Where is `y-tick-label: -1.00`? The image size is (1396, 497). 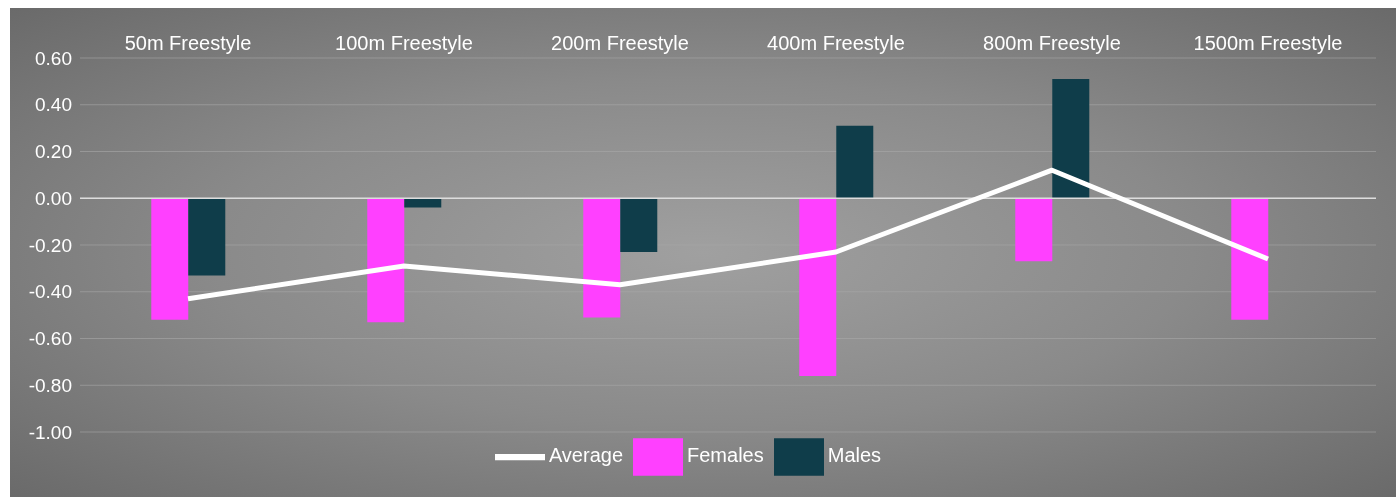
y-tick-label: -1.00 is located at coordinates (50, 432).